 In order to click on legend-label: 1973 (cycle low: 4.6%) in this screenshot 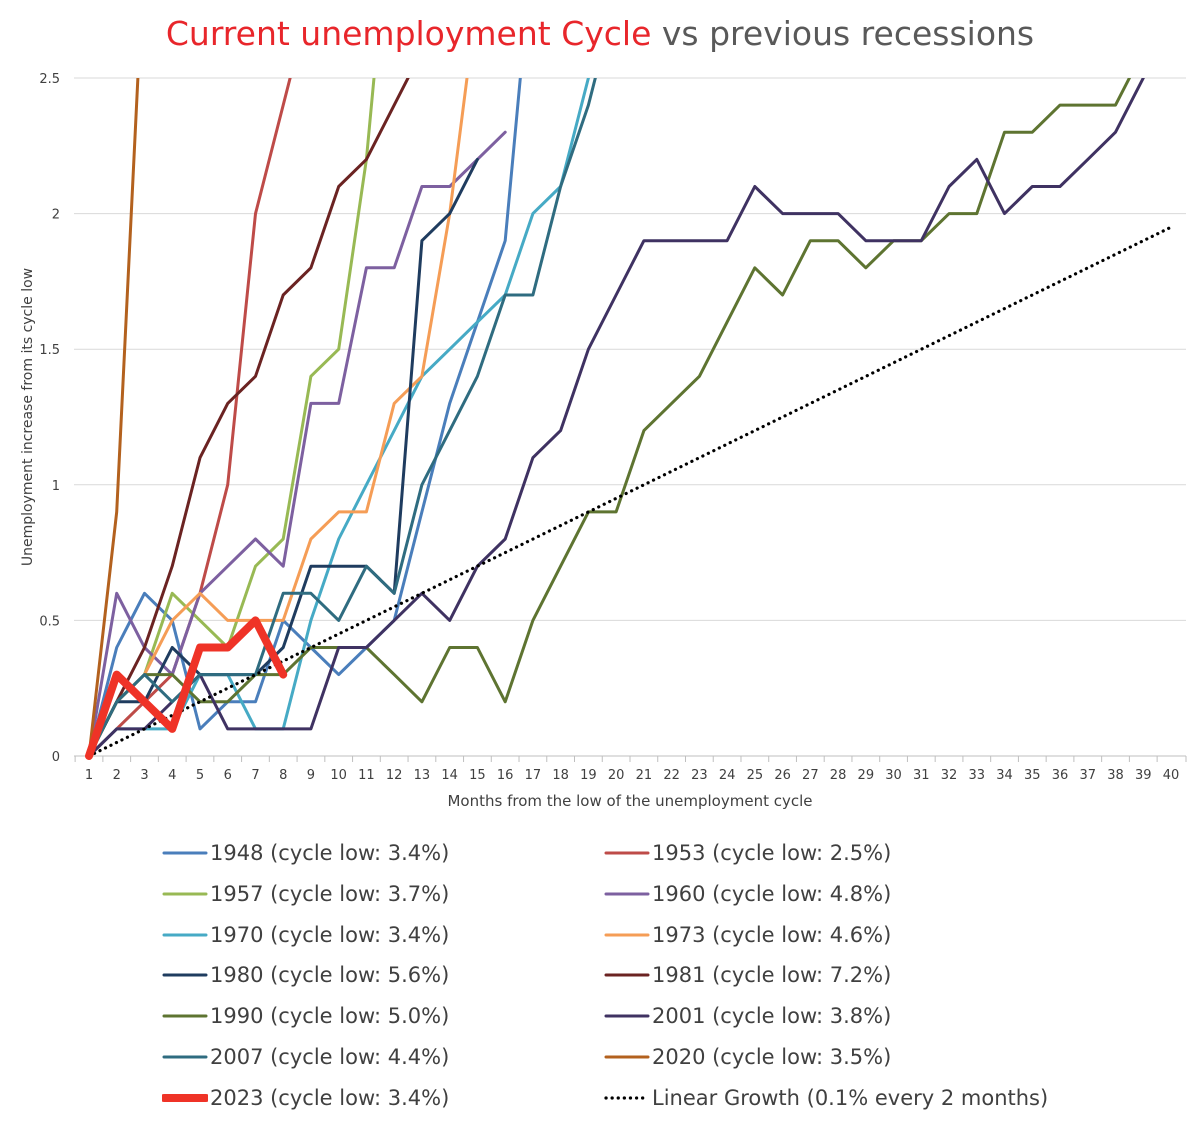, I will do `click(772, 934)`.